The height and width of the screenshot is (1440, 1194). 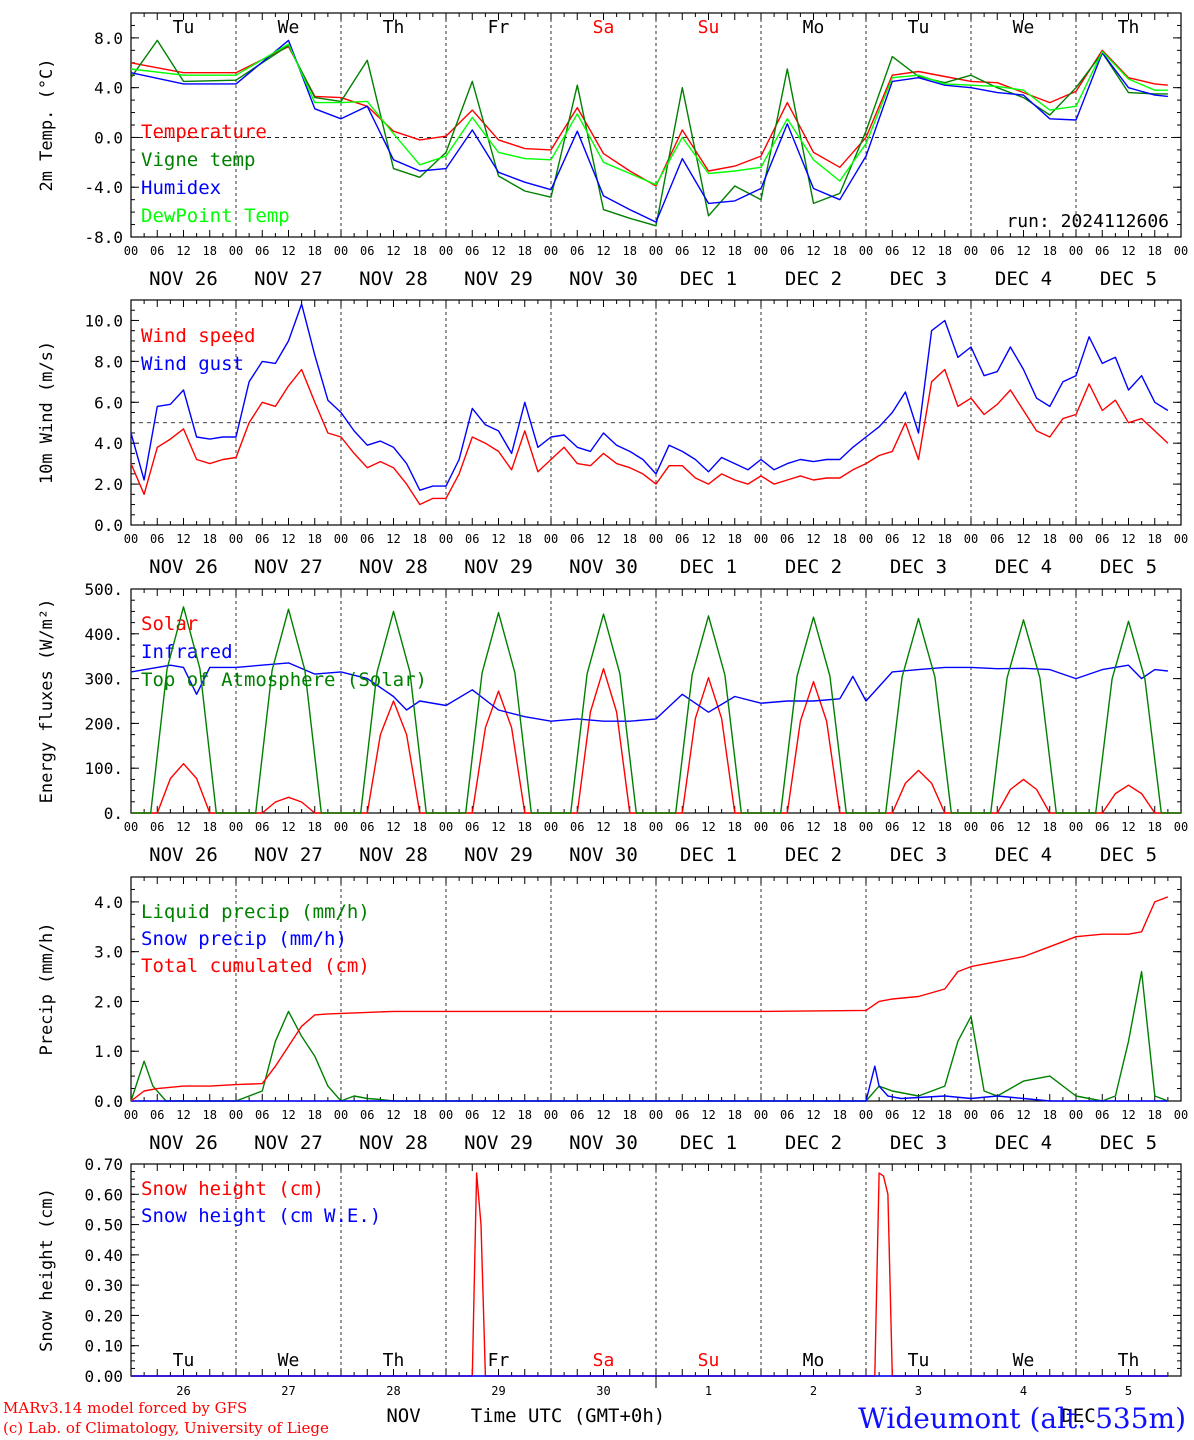 What do you see at coordinates (47, 124) in the screenshot?
I see `y-axis-label: 2m Temp. (°C)` at bounding box center [47, 124].